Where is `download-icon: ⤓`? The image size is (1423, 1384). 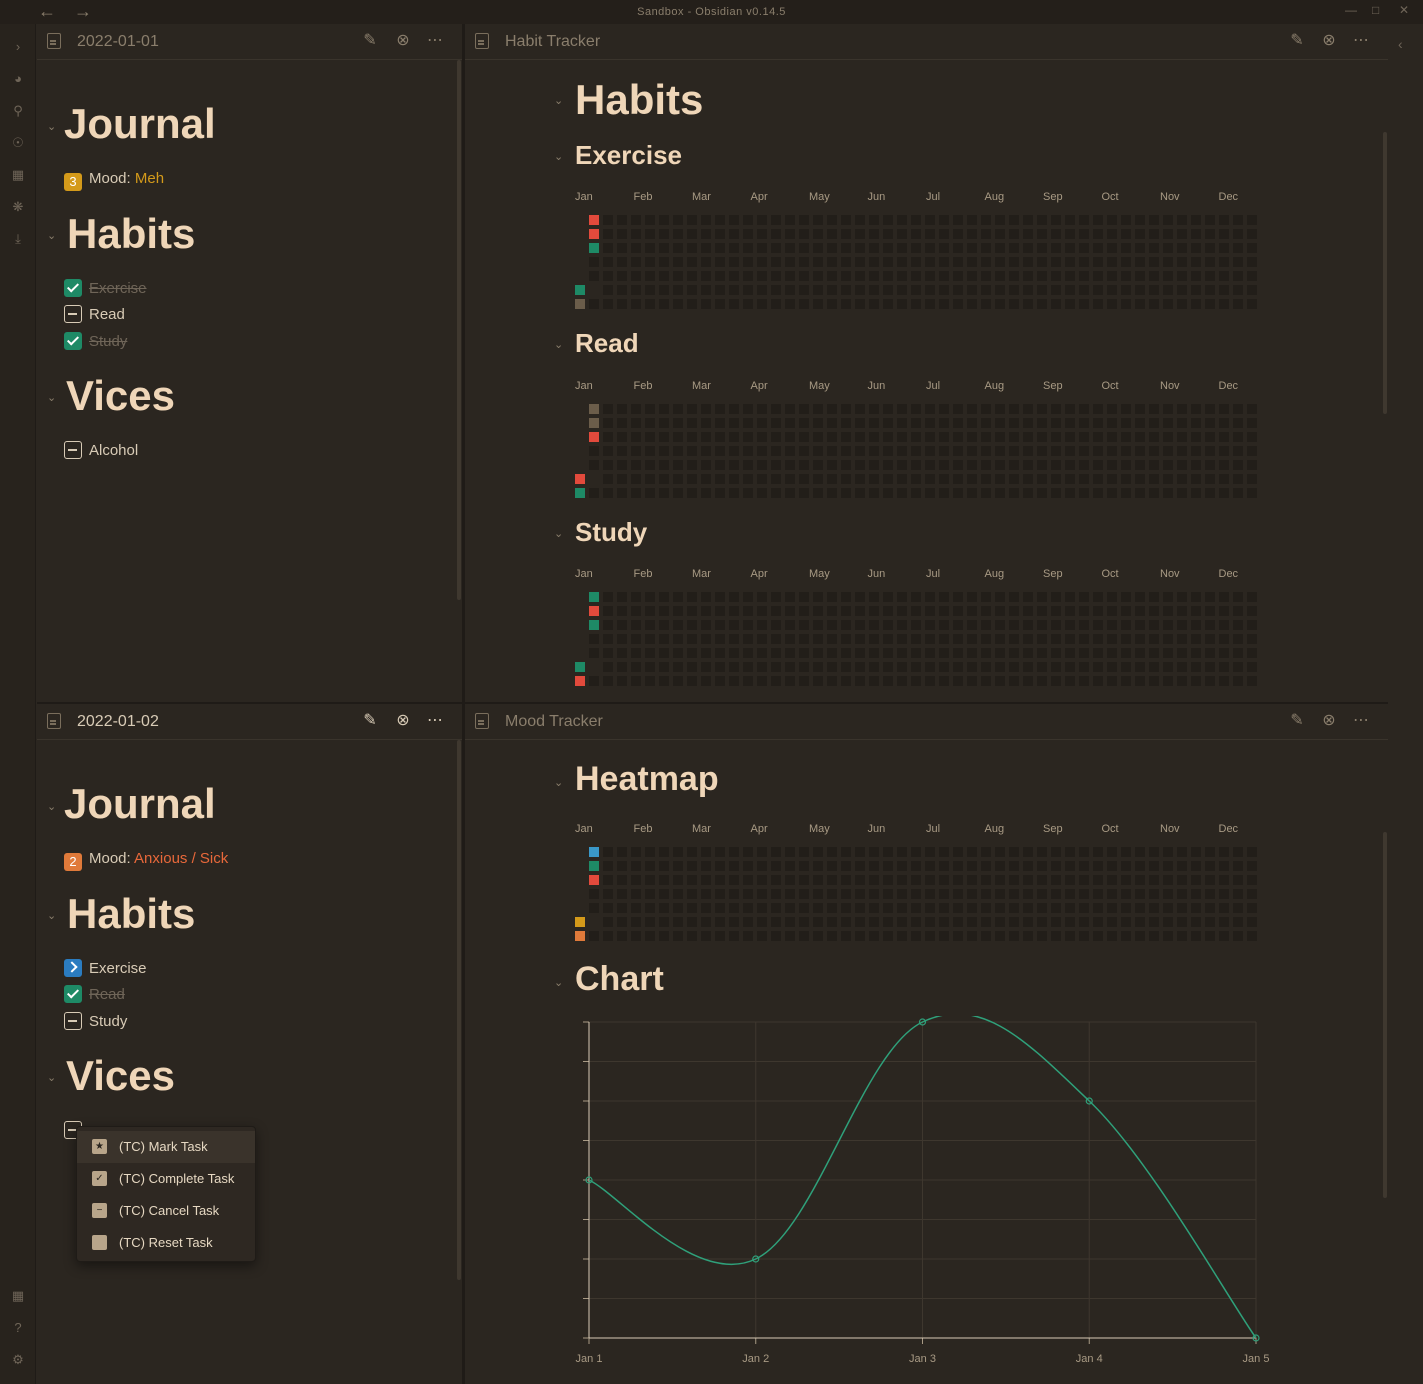
download-icon: ⤓ is located at coordinates (18, 238).